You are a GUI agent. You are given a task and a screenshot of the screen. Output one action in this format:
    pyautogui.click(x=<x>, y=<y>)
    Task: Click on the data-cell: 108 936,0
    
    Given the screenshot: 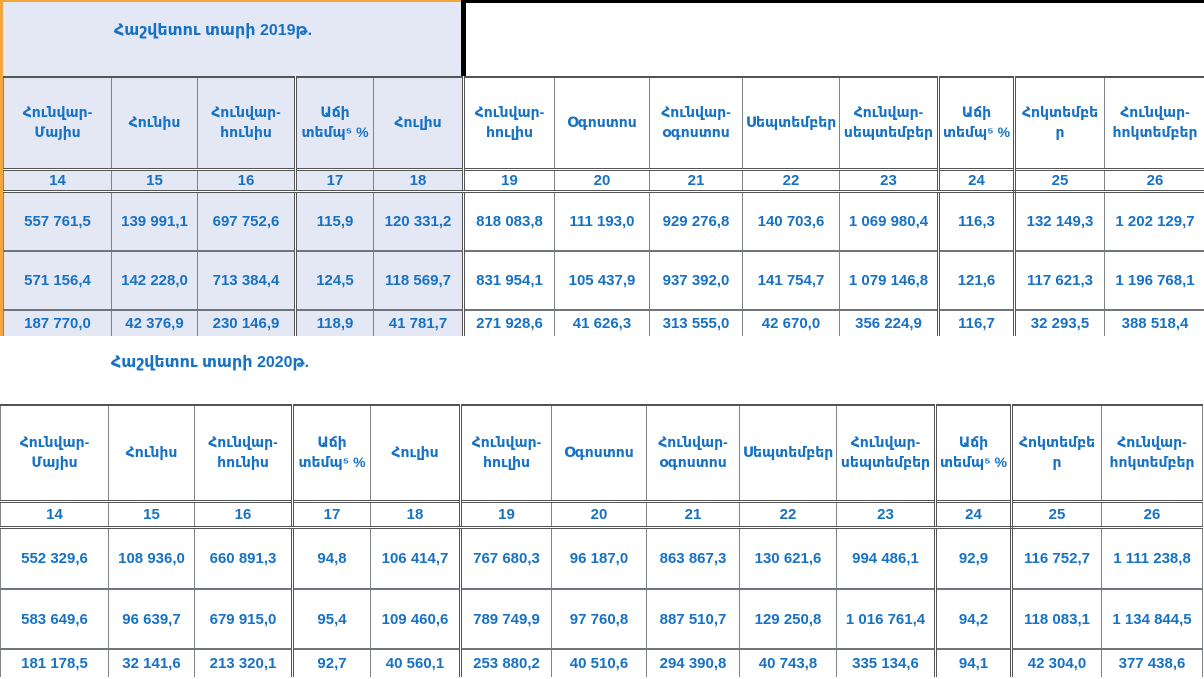 What is the action you would take?
    pyautogui.click(x=151, y=558)
    